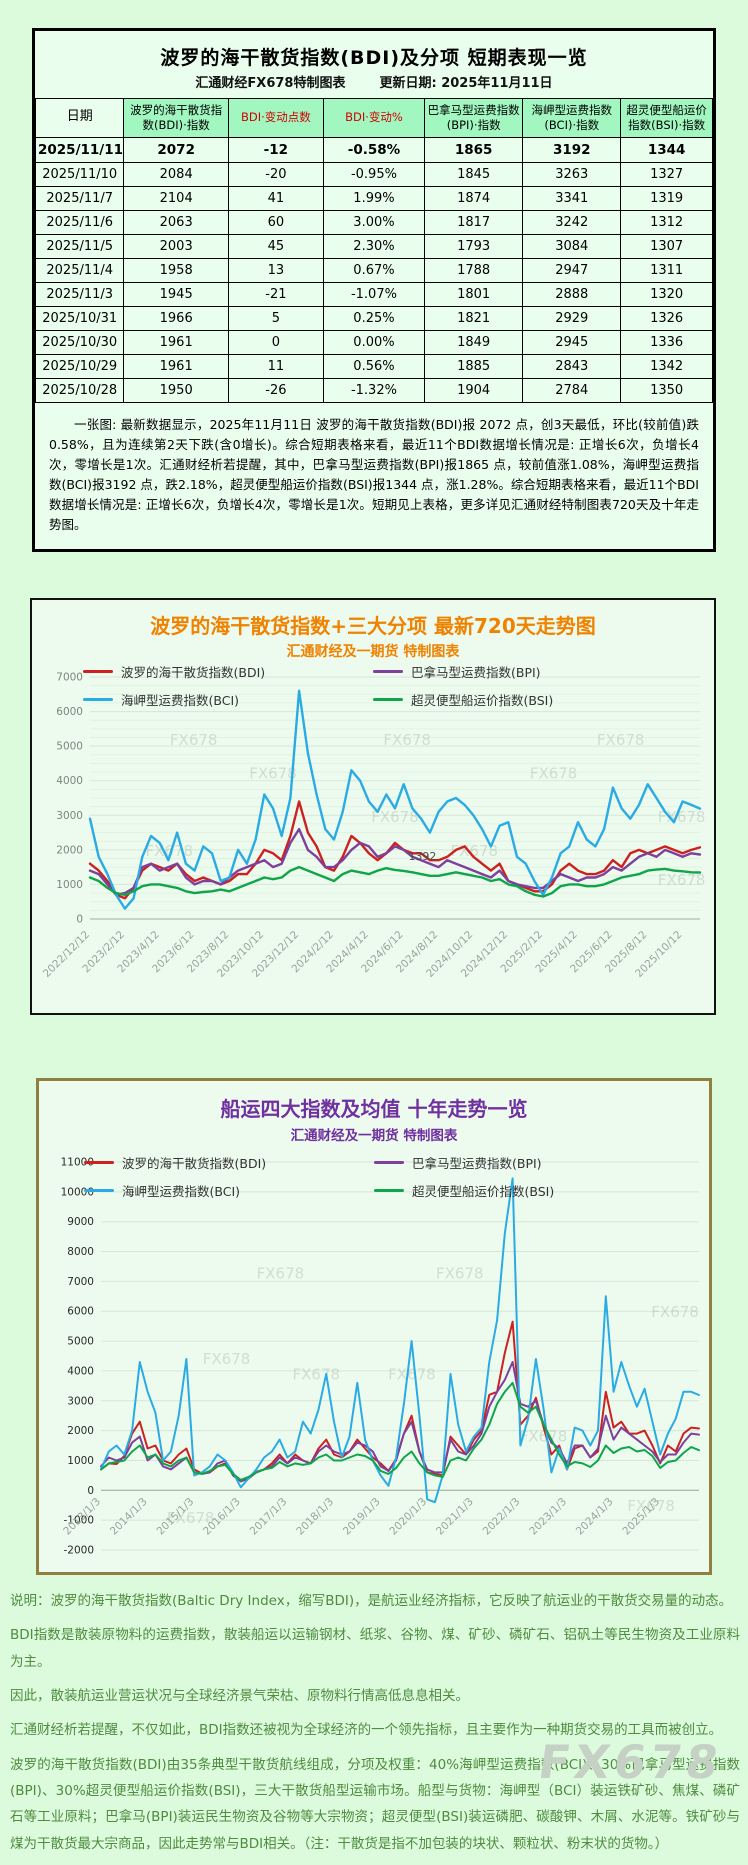 The width and height of the screenshot is (748, 1865). What do you see at coordinates (572, 270) in the screenshot?
I see `table-cell: 2947` at bounding box center [572, 270].